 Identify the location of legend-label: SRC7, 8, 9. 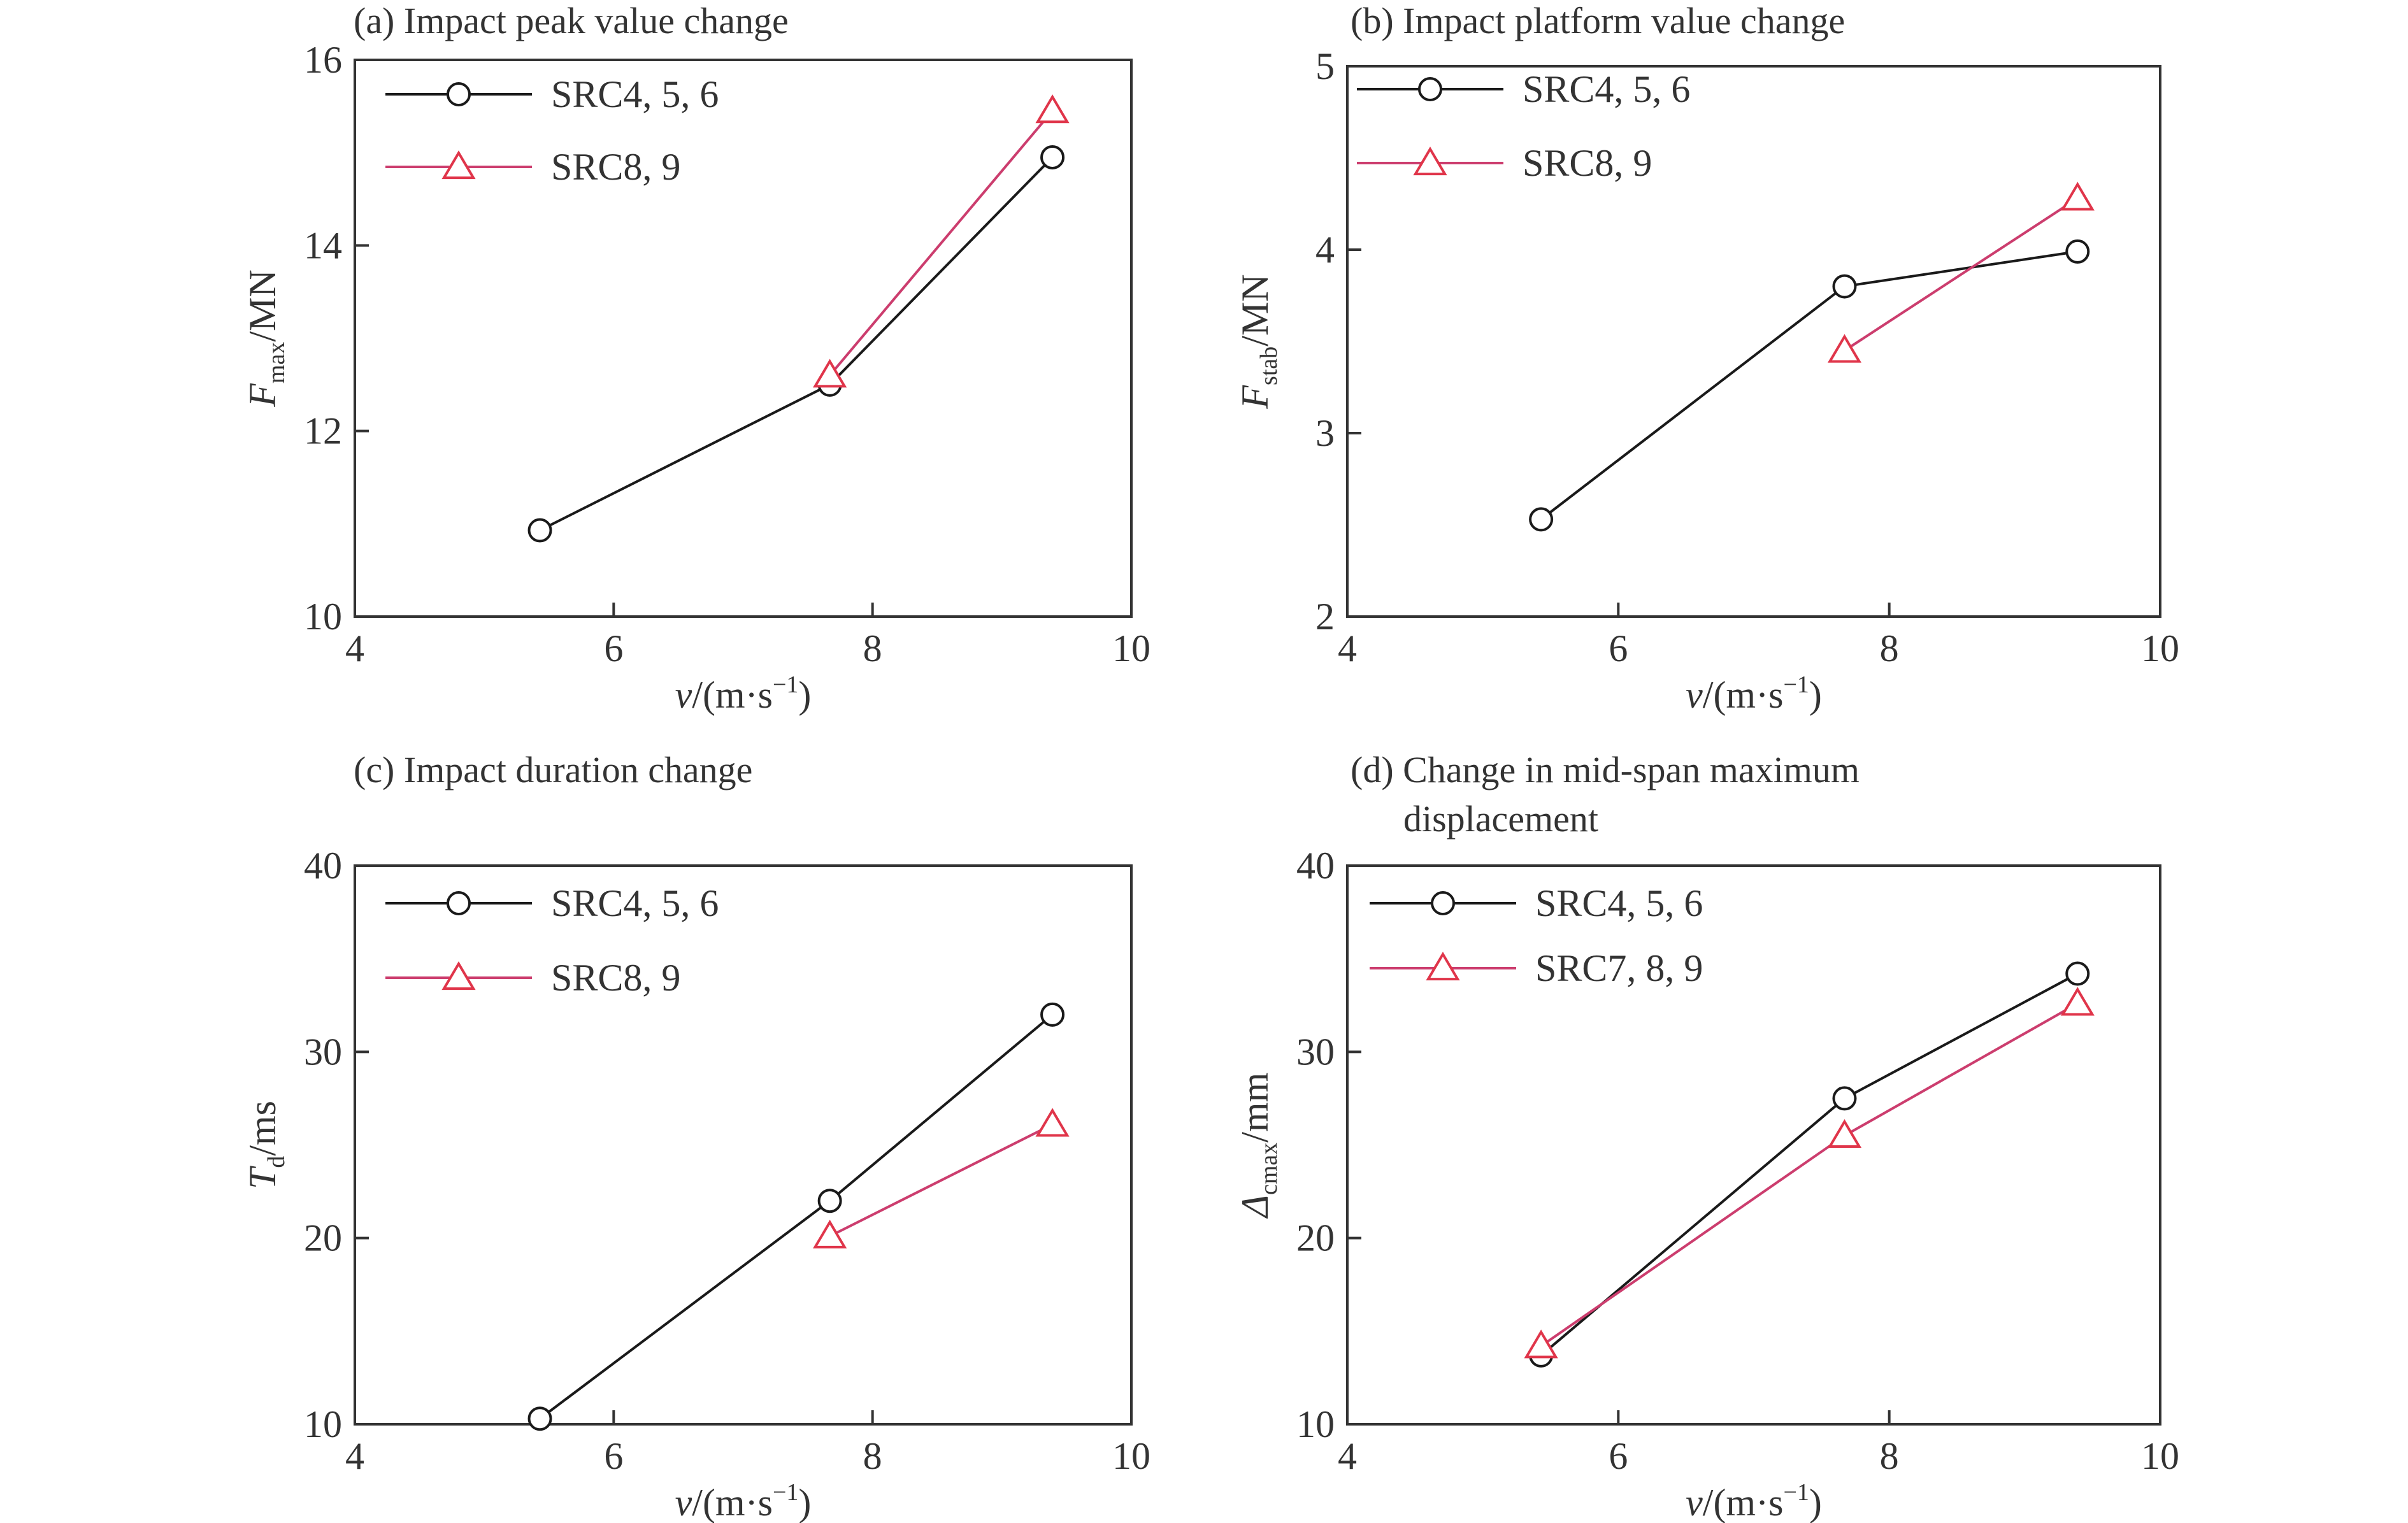
(1619, 968).